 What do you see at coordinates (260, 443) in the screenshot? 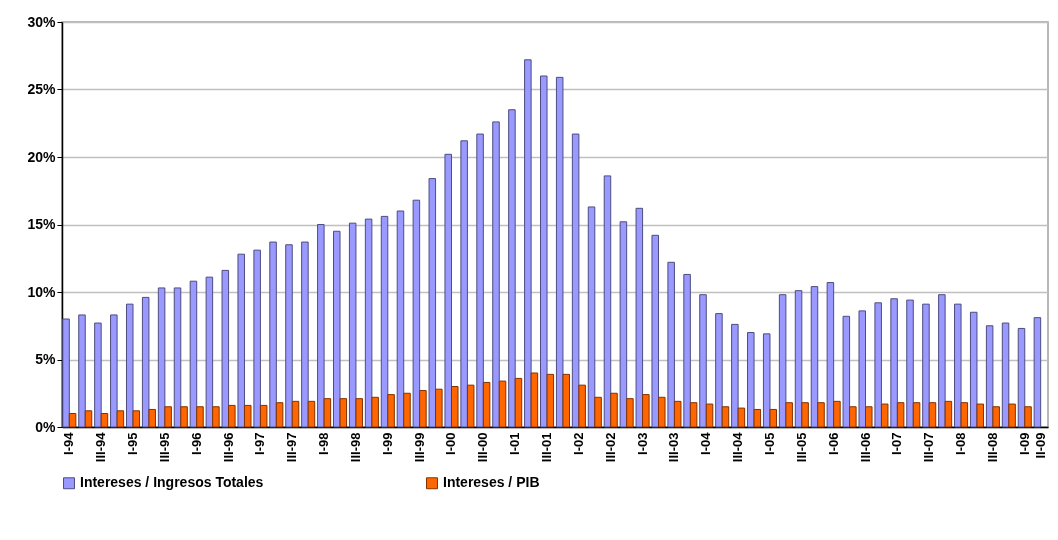
I see `x-tick-label: I-97` at bounding box center [260, 443].